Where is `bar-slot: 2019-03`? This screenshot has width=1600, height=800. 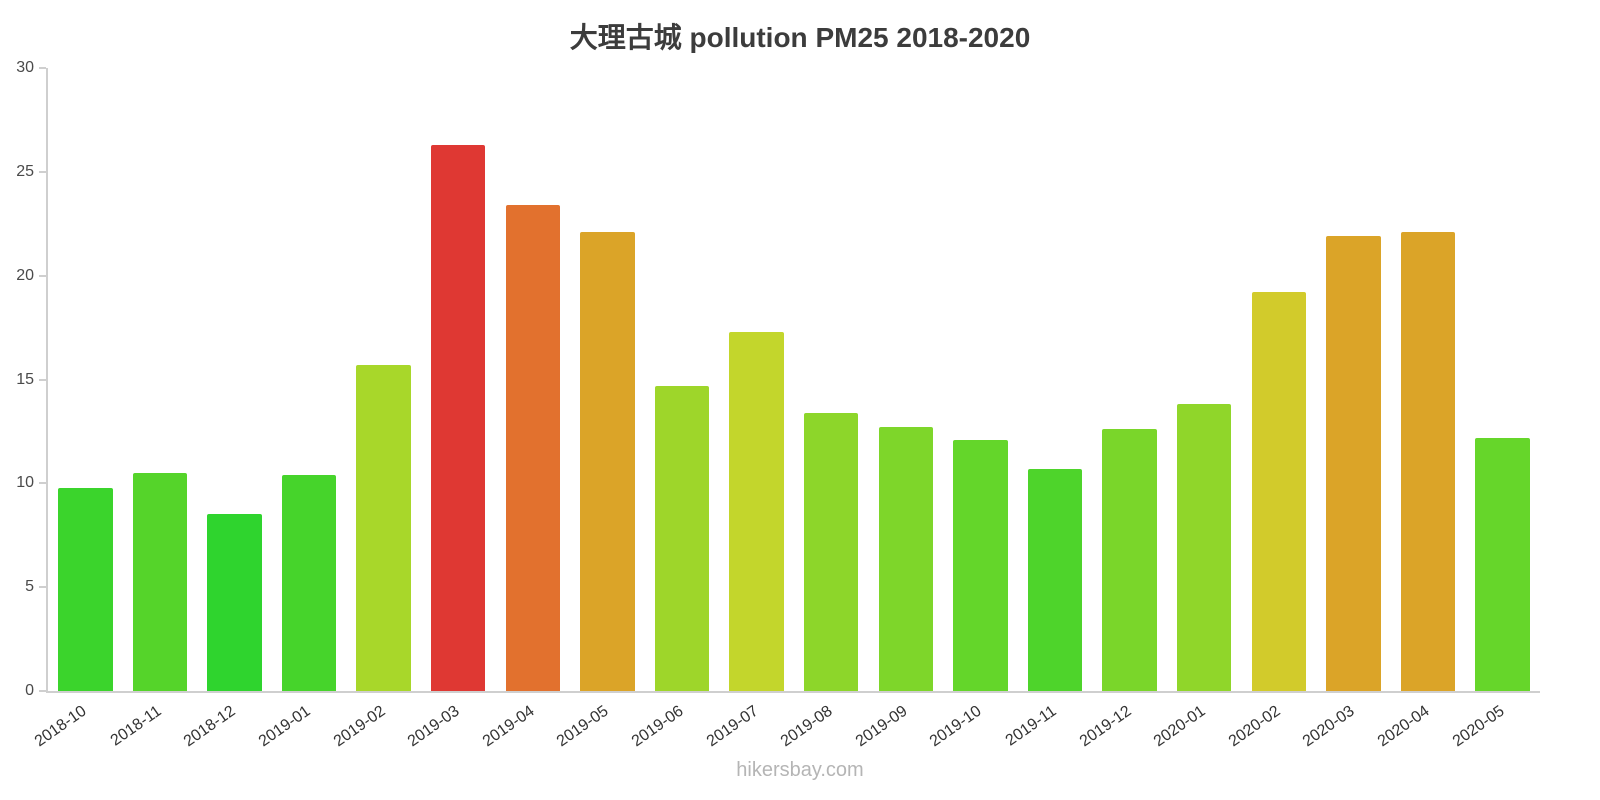 bar-slot: 2019-03 is located at coordinates (450, 409).